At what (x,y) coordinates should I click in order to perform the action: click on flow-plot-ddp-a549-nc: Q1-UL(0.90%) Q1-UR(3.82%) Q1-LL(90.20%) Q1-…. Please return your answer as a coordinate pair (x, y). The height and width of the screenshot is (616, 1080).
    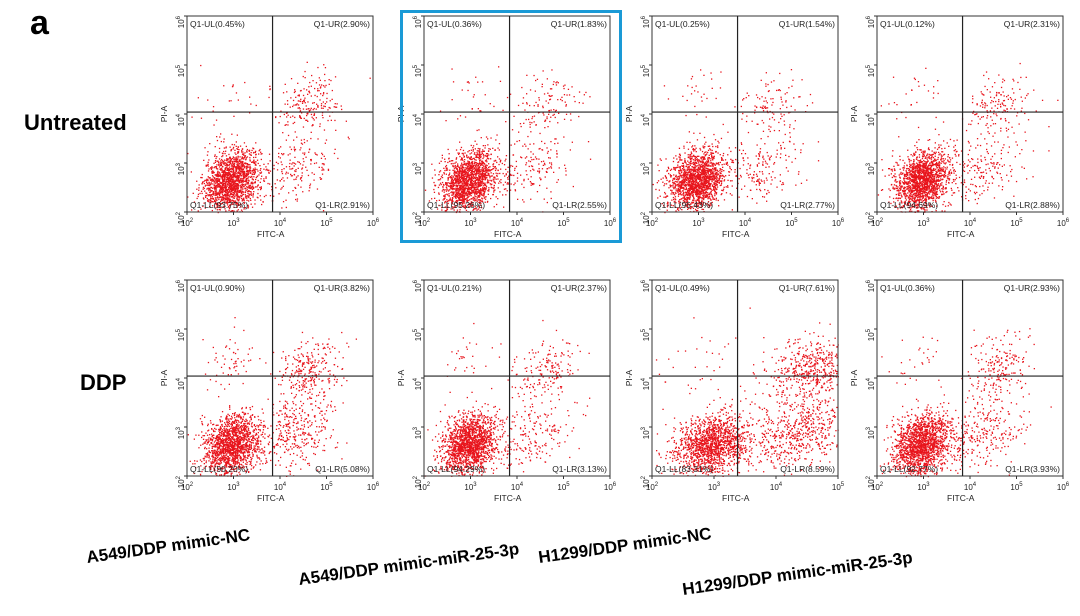
    Looking at the image, I should click on (270, 392).